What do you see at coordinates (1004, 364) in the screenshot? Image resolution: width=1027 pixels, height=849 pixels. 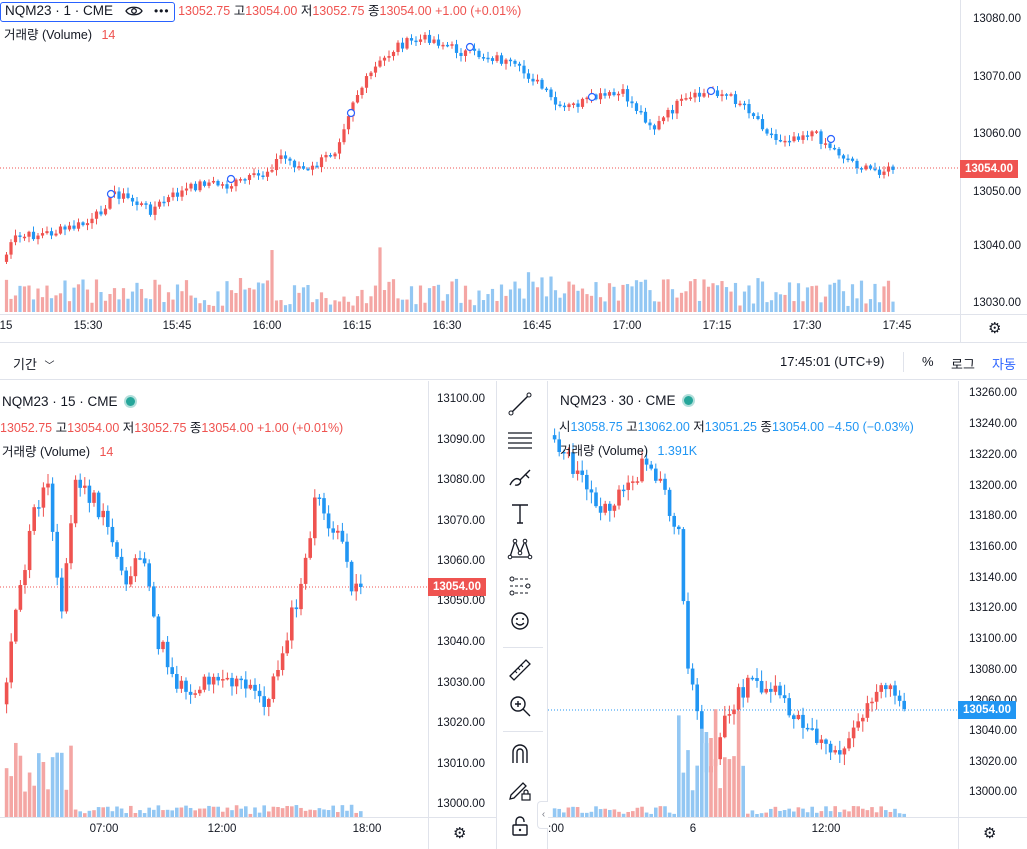 I see `auto-toggle: 자동` at bounding box center [1004, 364].